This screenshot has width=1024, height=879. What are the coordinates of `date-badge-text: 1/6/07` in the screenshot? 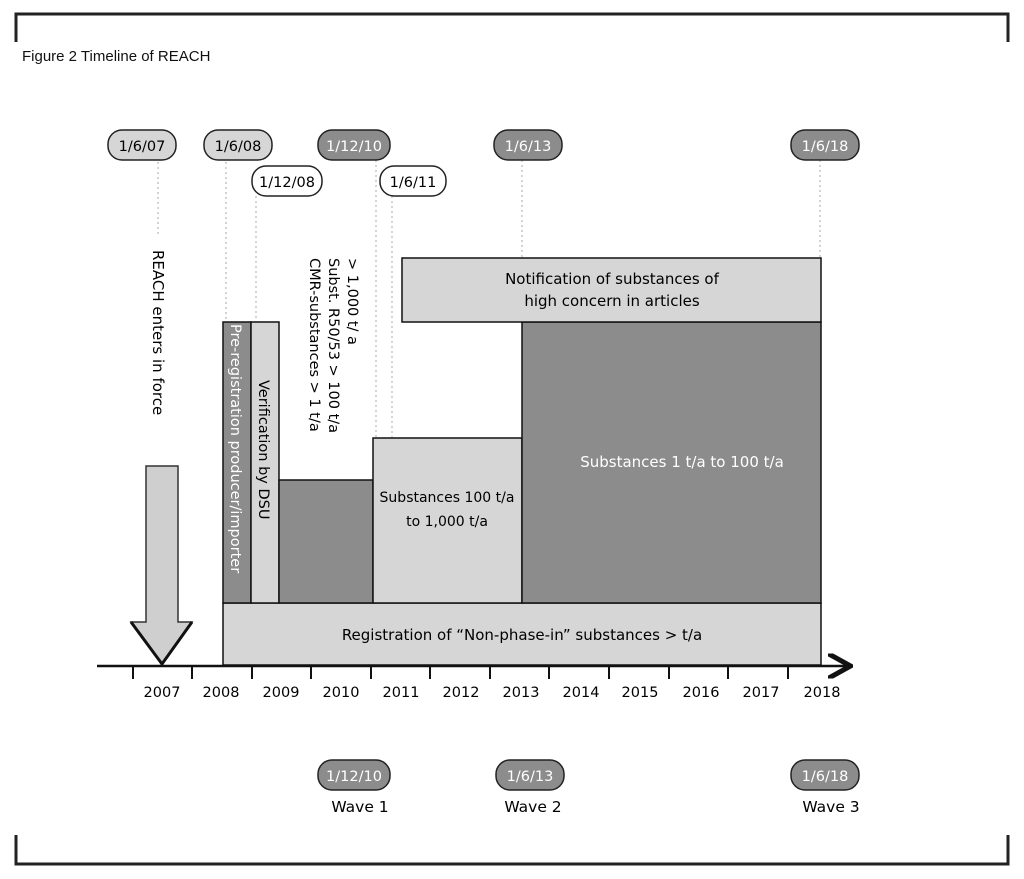 It's located at (142, 147).